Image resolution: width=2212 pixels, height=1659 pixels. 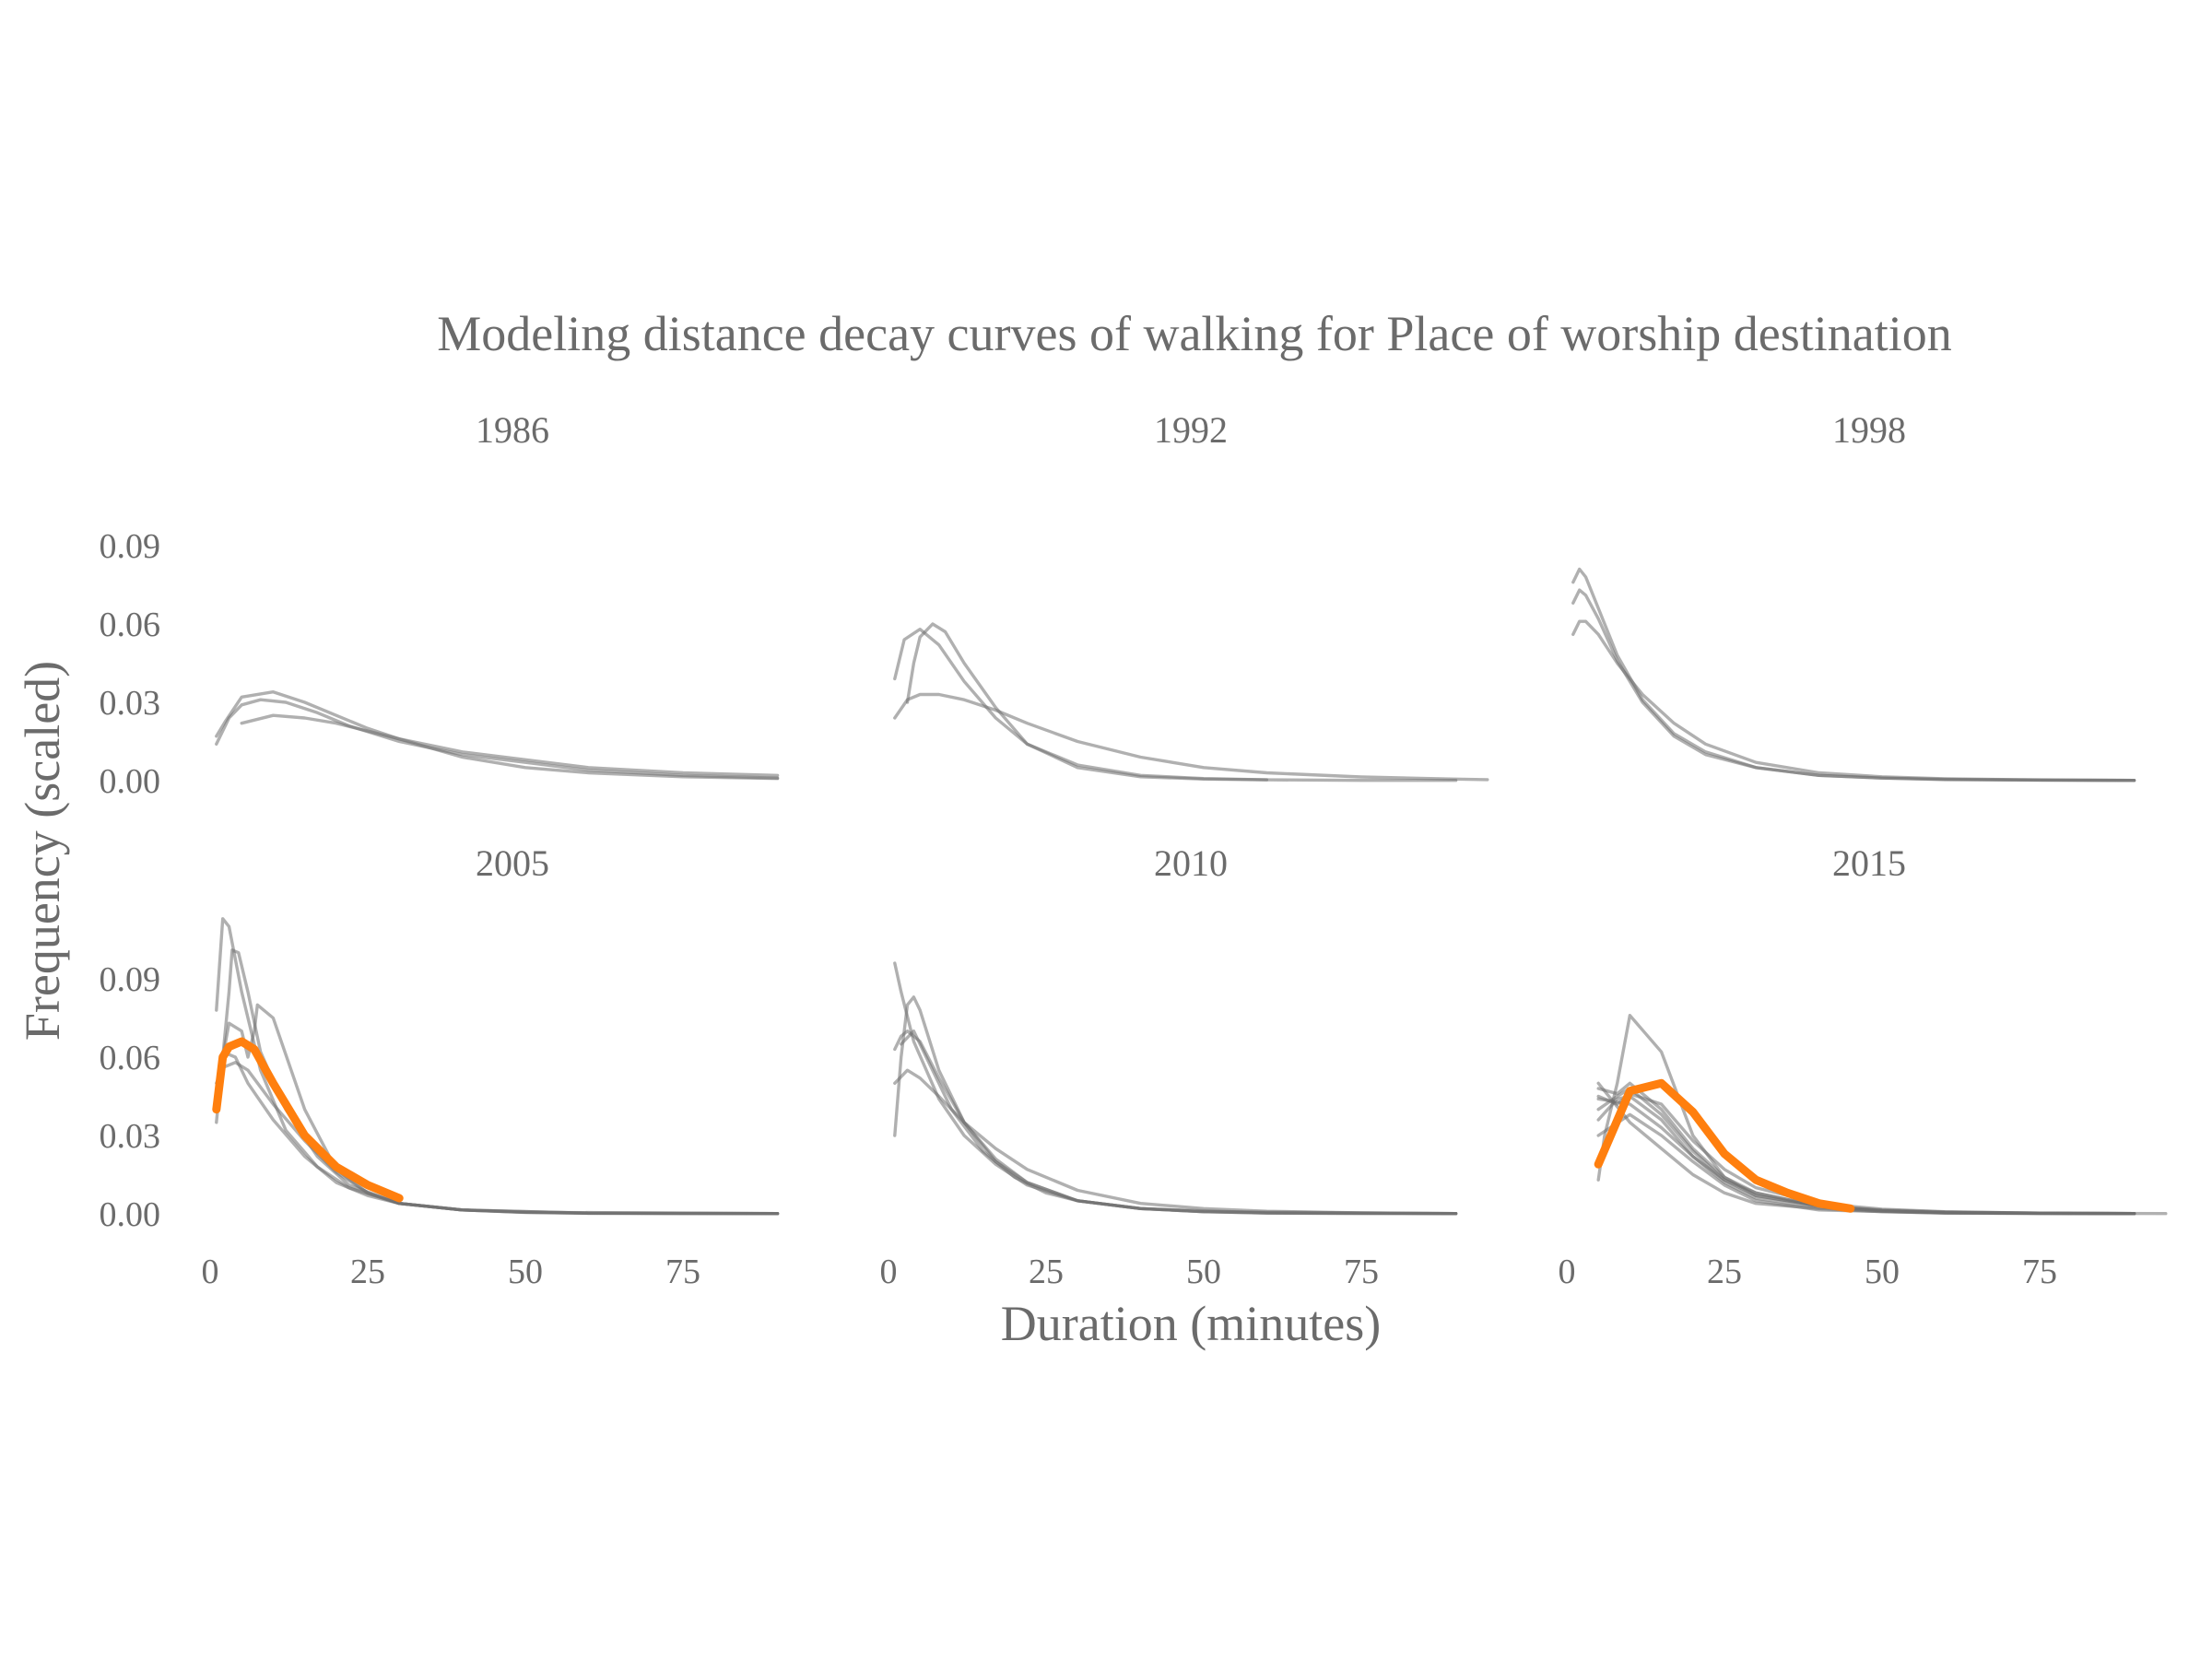 What do you see at coordinates (42, 851) in the screenshot?
I see `y-axis-label: Frequency (scaled)` at bounding box center [42, 851].